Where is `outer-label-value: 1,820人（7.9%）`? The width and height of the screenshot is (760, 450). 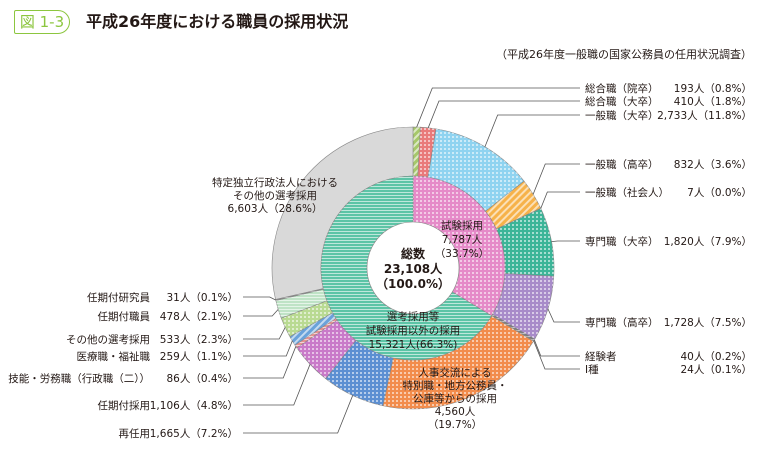 outer-label-value: 1,820人（7.9%） is located at coordinates (708, 242).